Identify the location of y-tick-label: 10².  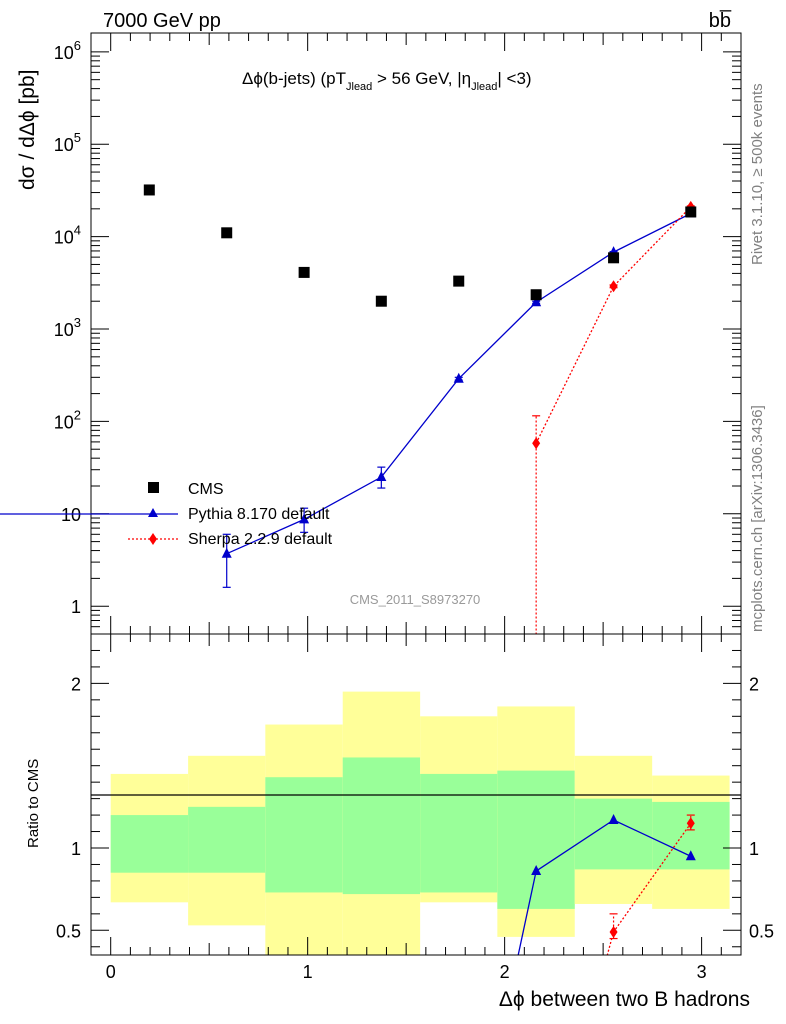
(67, 419).